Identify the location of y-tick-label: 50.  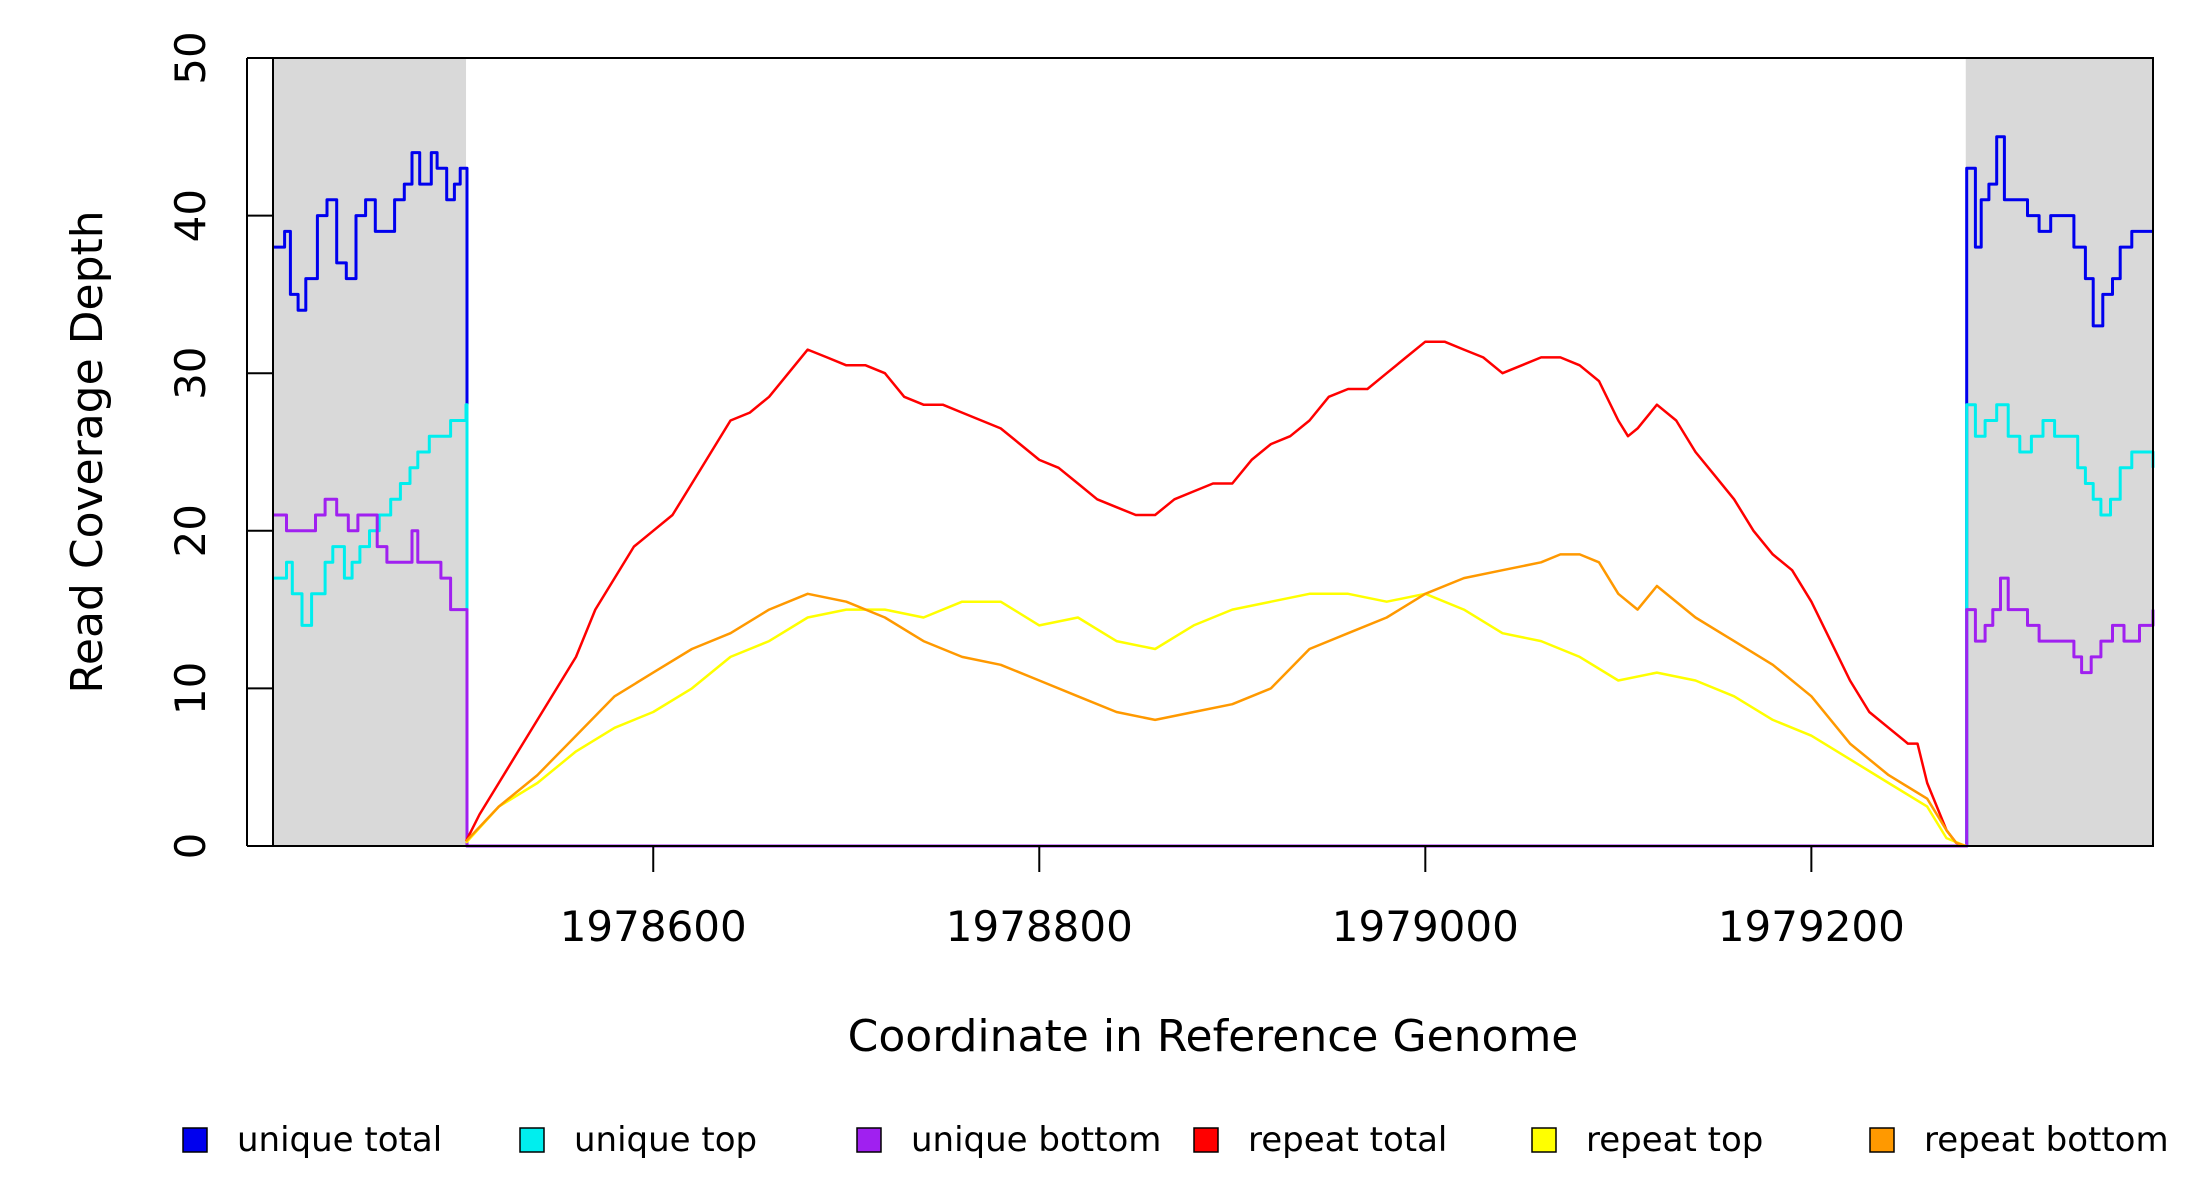
(190, 57).